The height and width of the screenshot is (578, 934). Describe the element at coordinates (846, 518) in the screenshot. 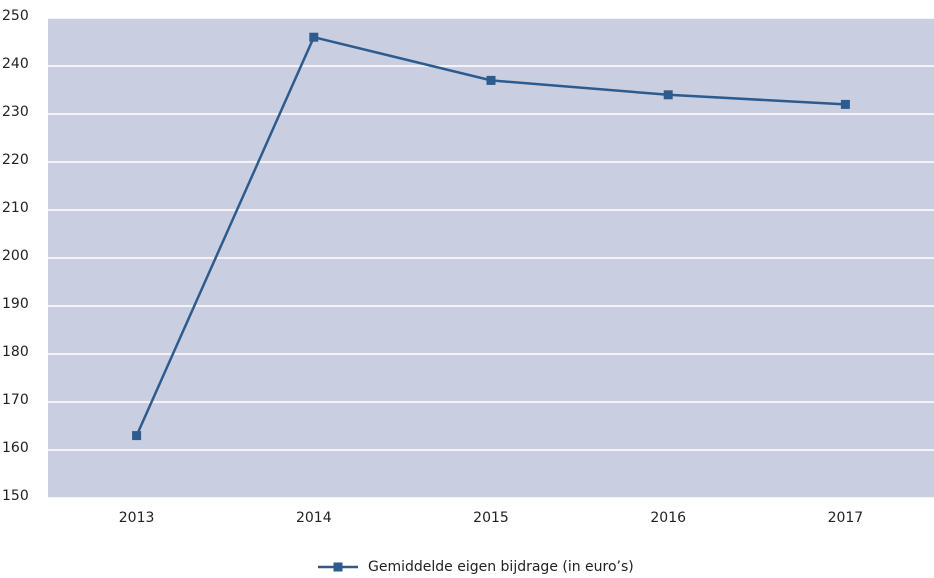

I see `x-tick-label: 2017` at that location.